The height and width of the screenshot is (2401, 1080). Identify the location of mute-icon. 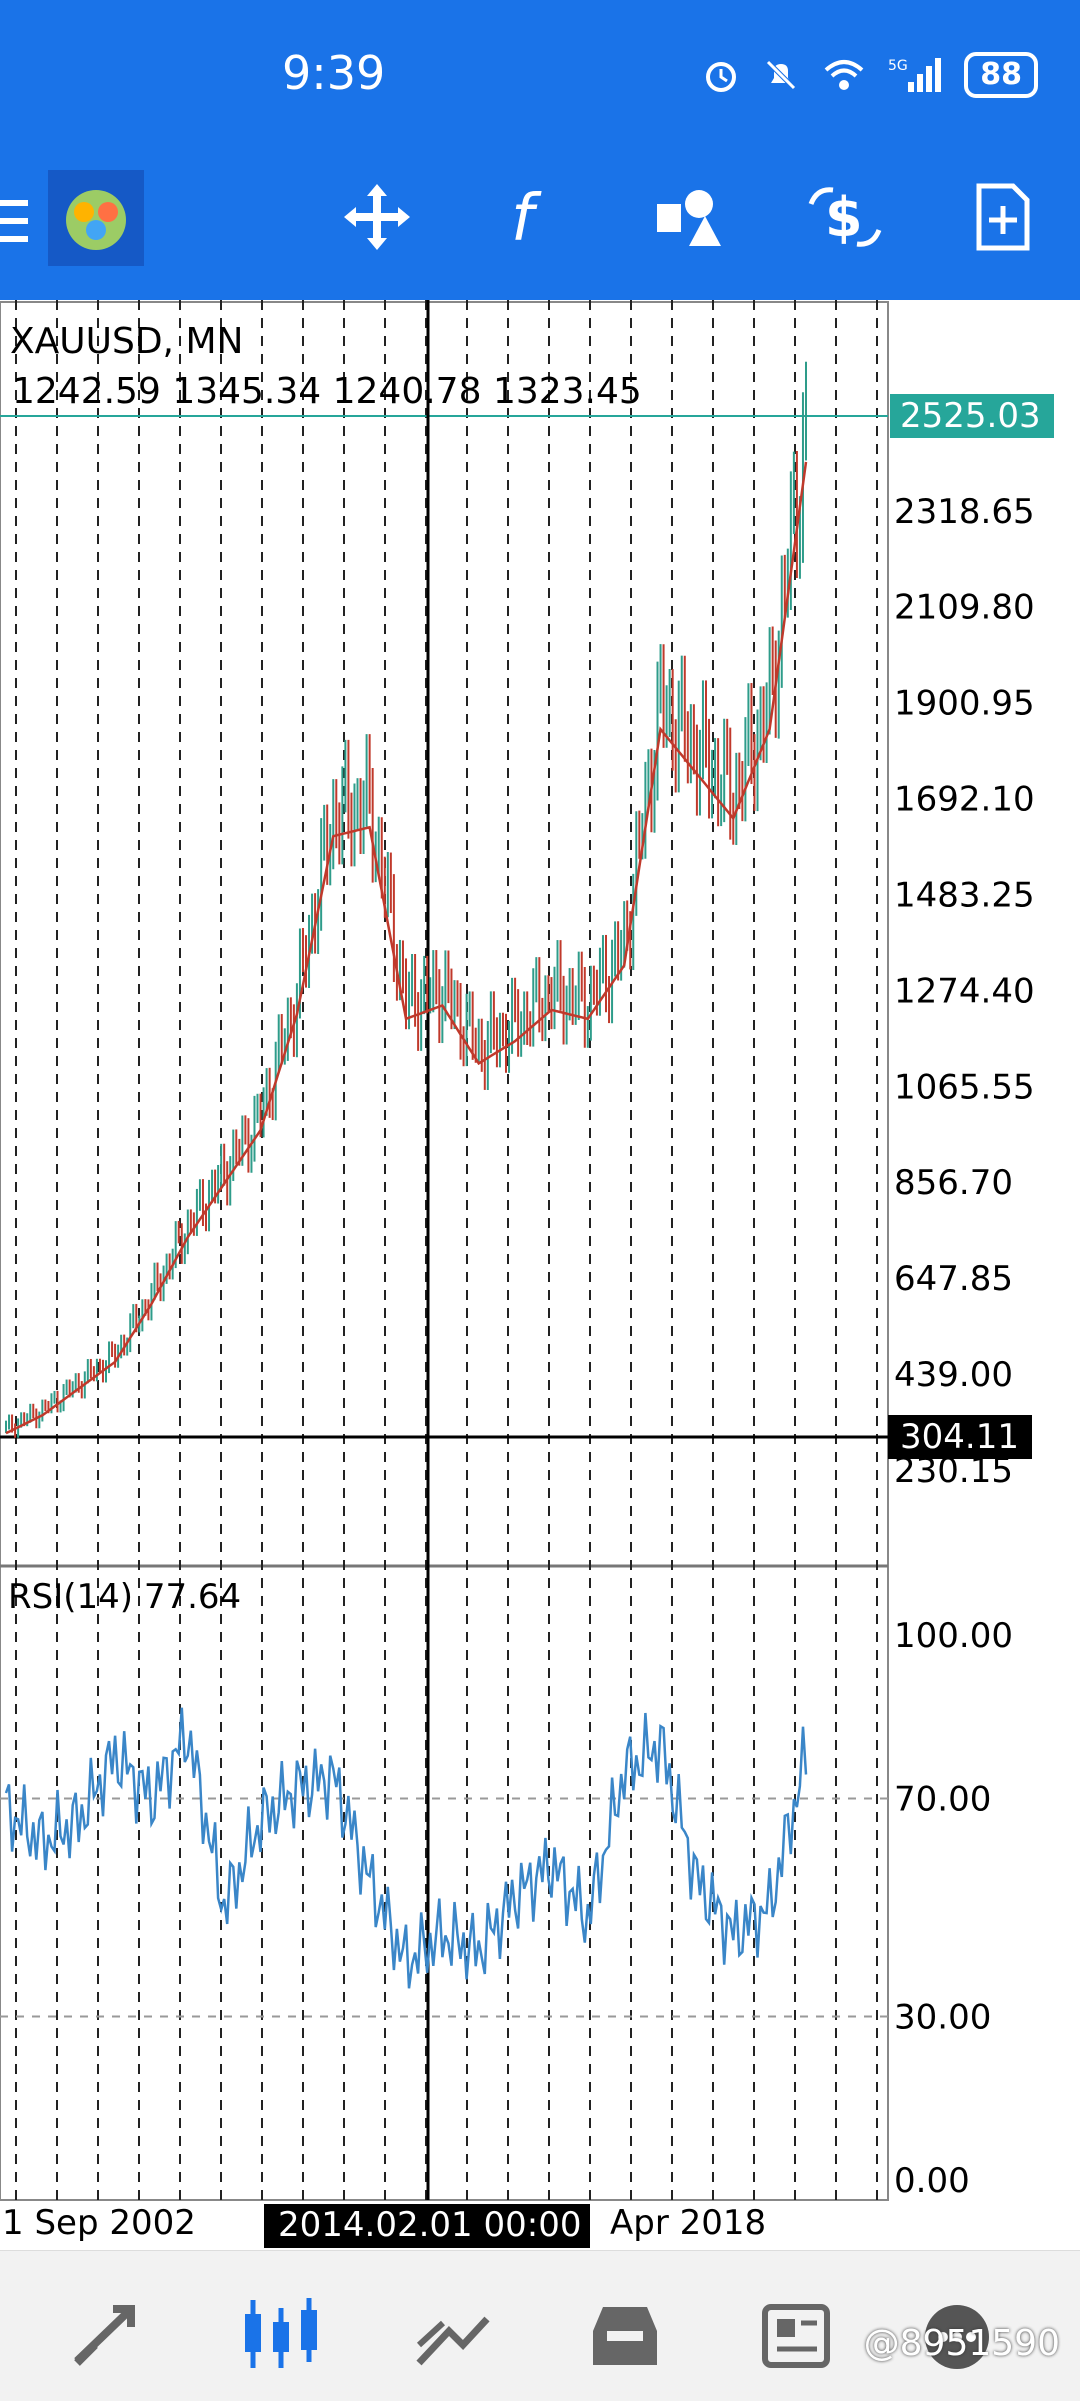
(781, 75).